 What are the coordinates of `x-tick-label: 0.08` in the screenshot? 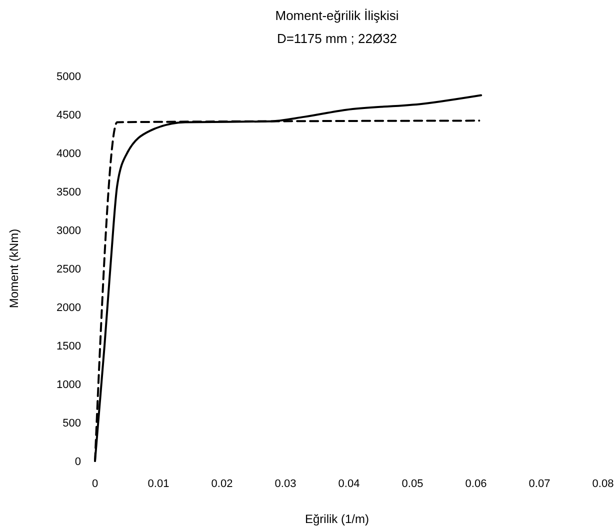 It's located at (603, 484).